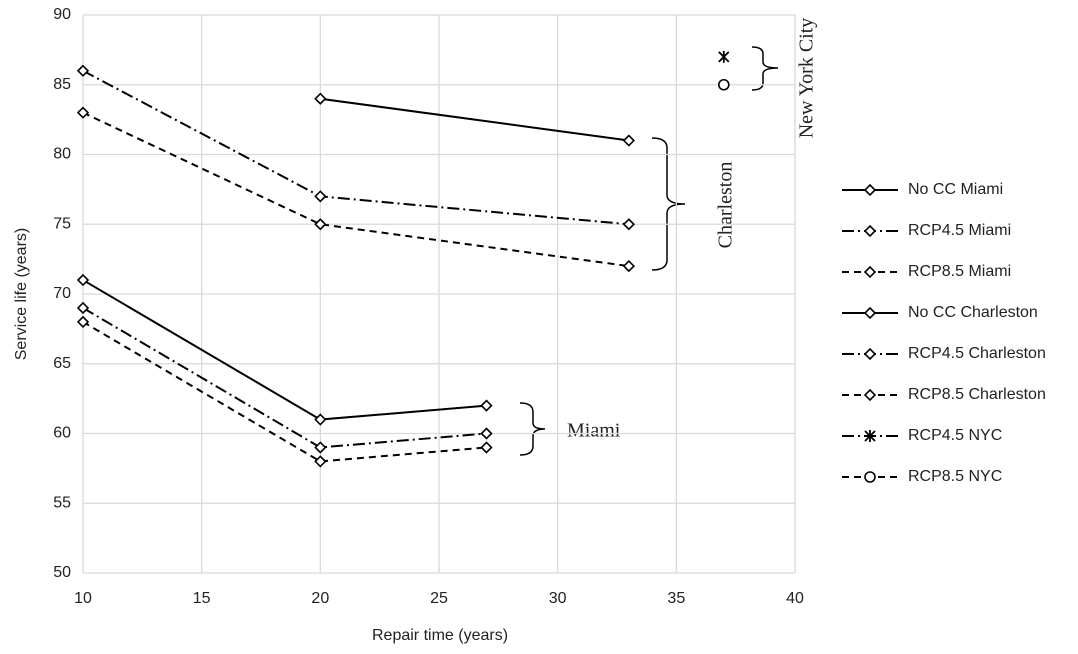 The image size is (1078, 654). What do you see at coordinates (955, 189) in the screenshot?
I see `legend-label: No CC Miami` at bounding box center [955, 189].